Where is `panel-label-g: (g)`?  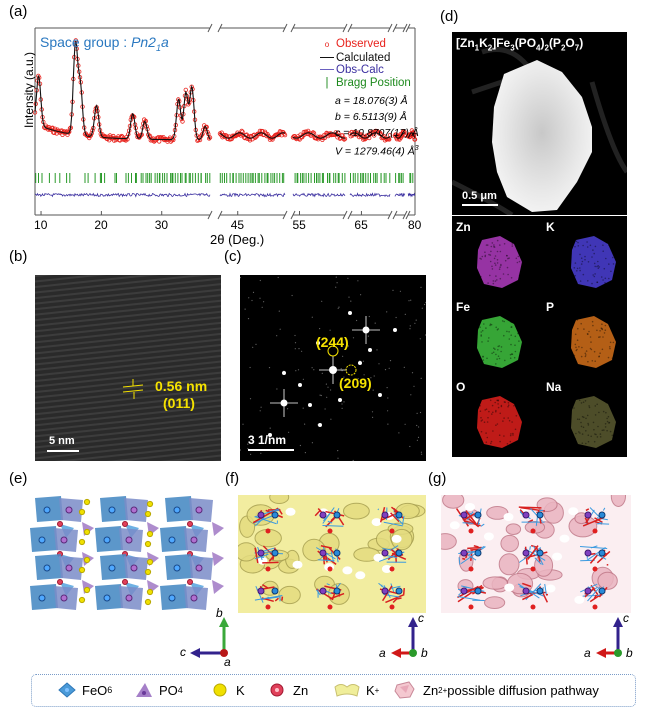
panel-label-g: (g) is located at coordinates (437, 478).